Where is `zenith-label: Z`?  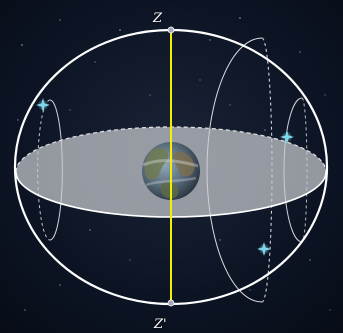 zenith-label: Z is located at coordinates (158, 18).